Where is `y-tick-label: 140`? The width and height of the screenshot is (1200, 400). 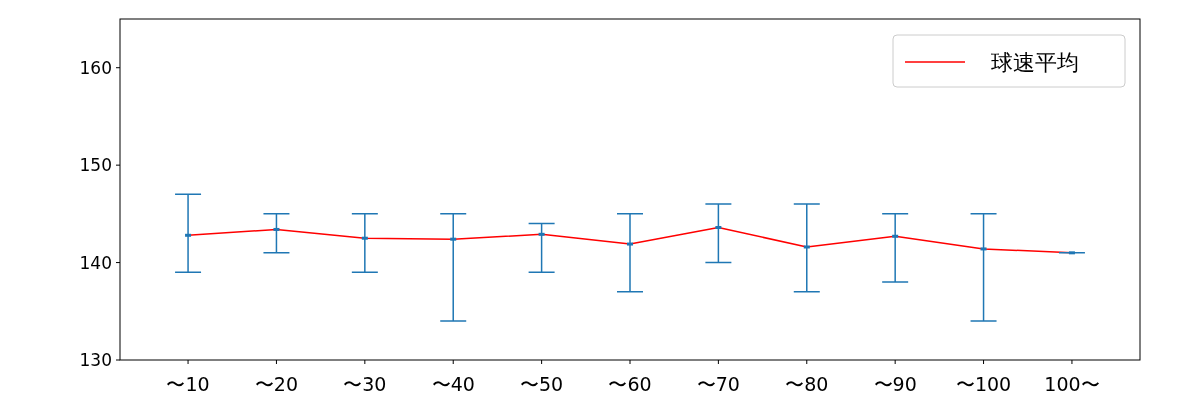
y-tick-label: 140 is located at coordinates (95, 262).